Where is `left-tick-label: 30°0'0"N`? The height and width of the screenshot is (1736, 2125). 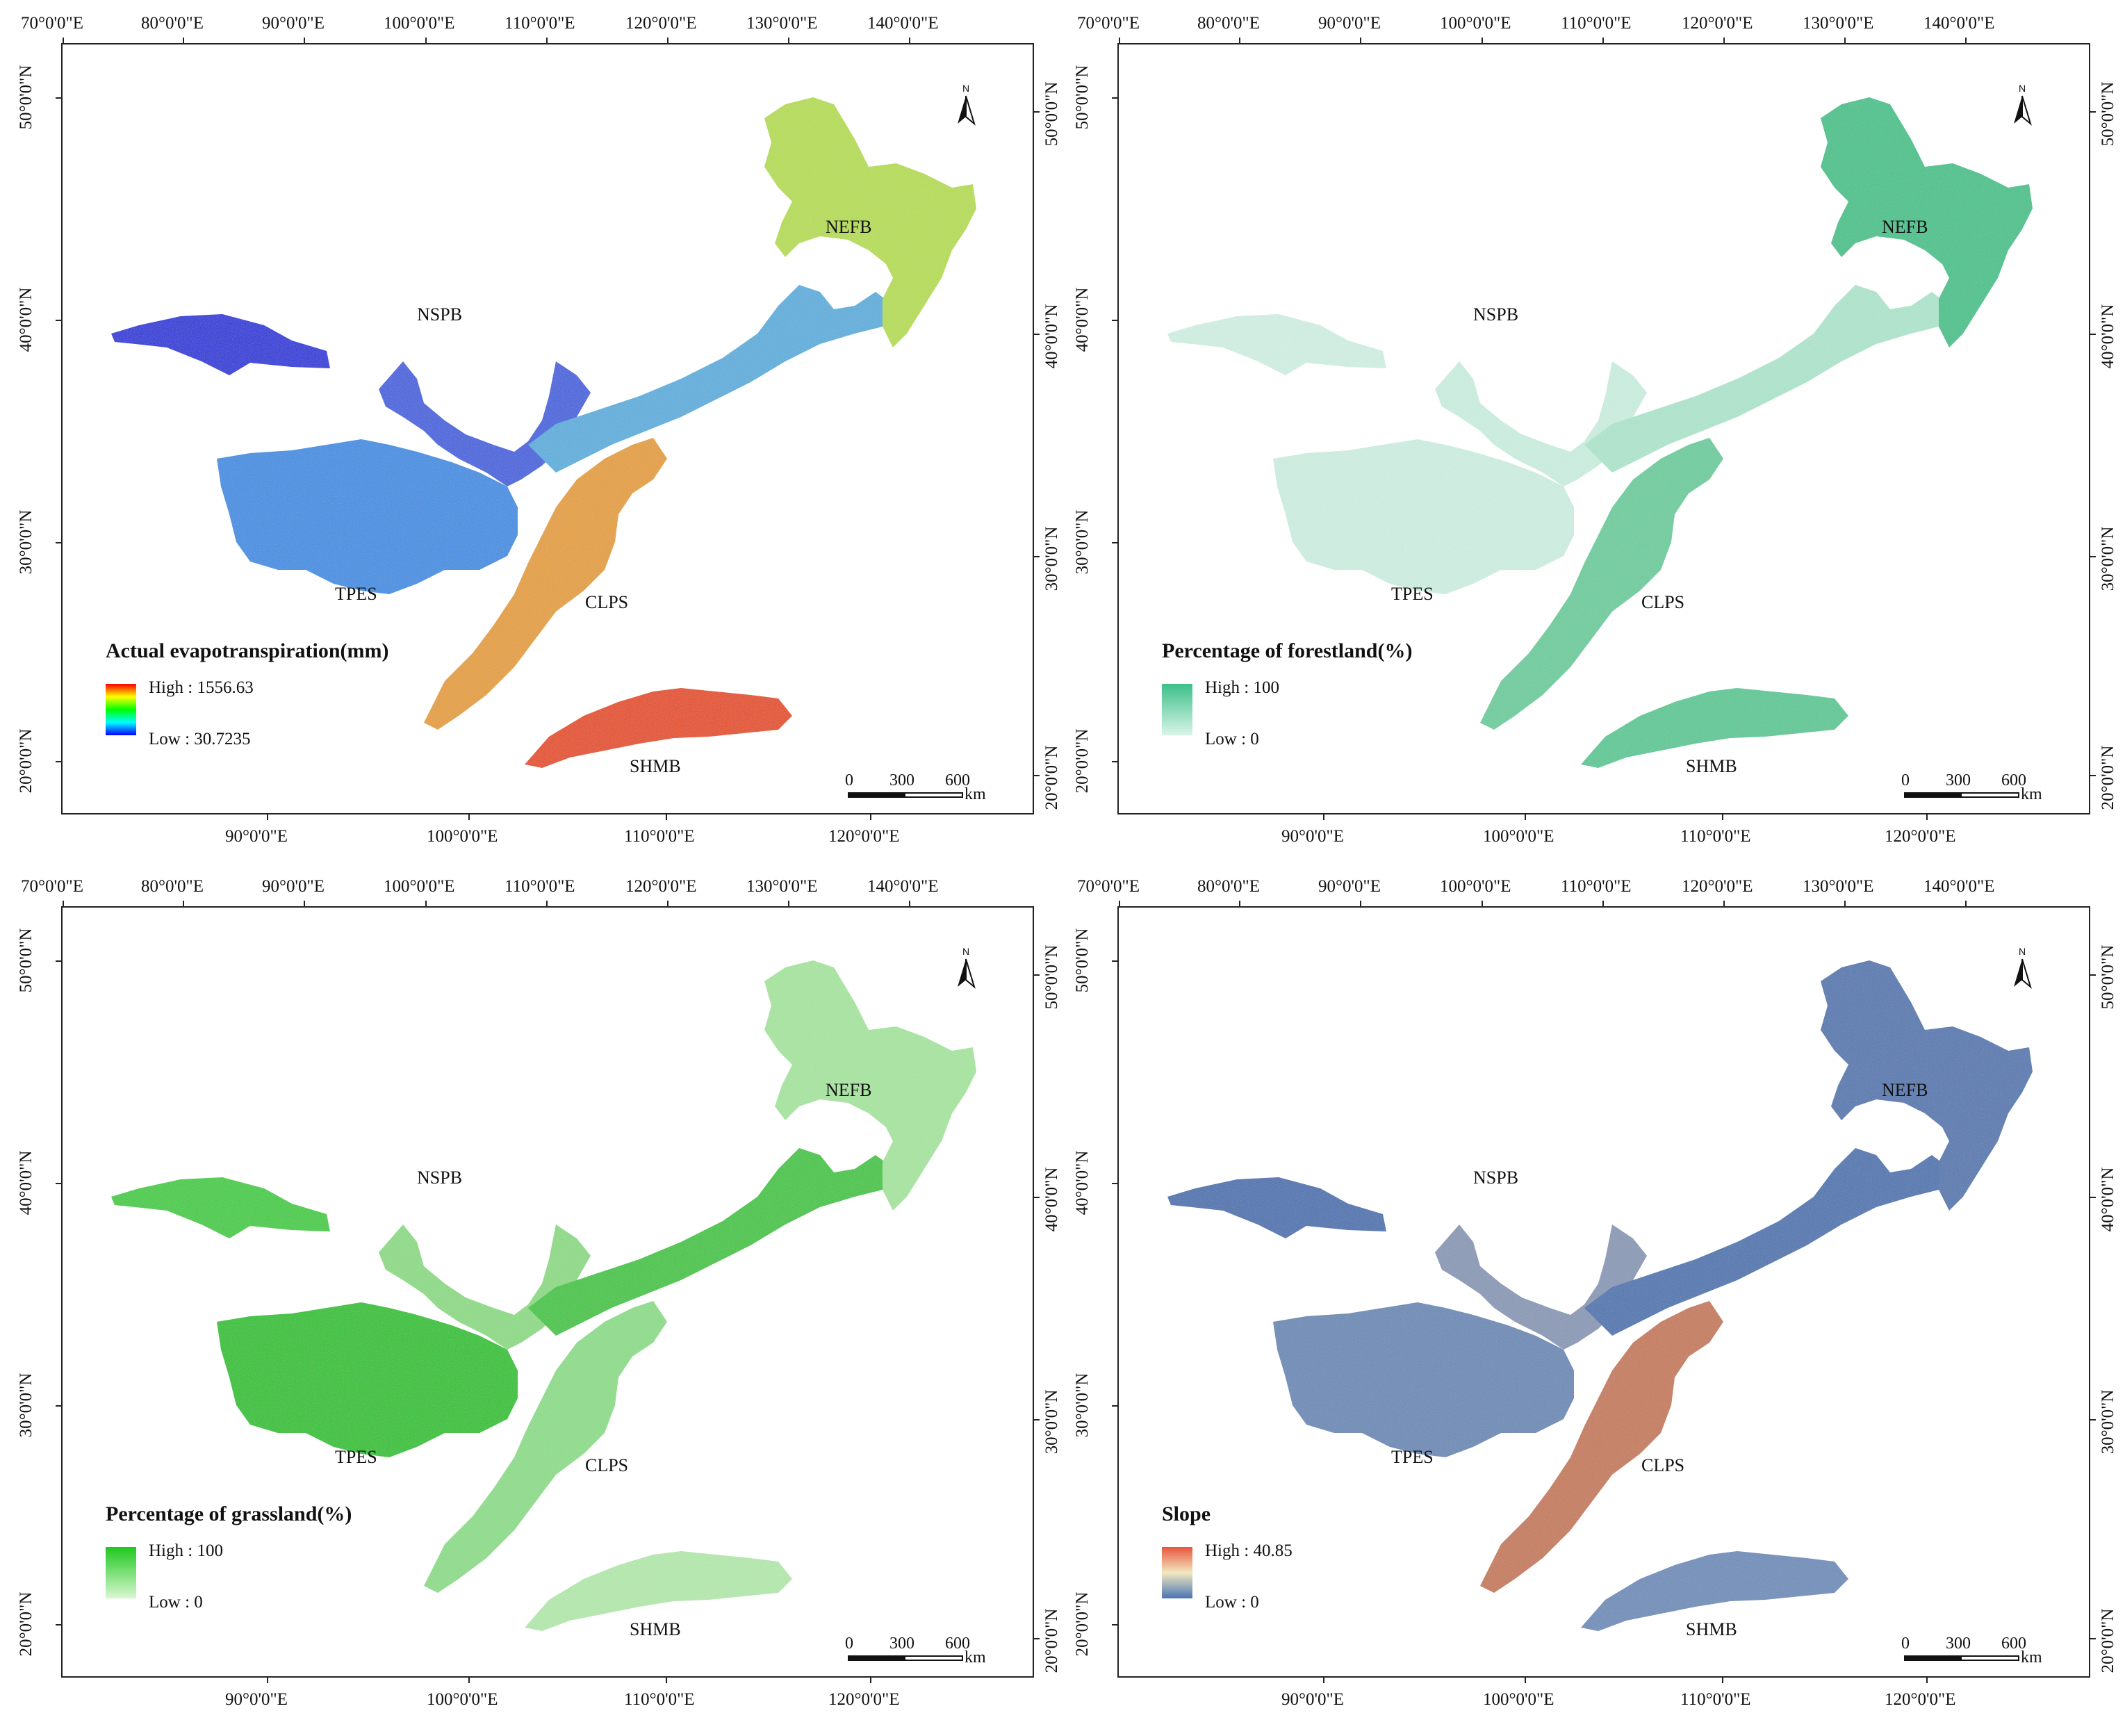 left-tick-label: 30°0'0"N is located at coordinates (1082, 542).